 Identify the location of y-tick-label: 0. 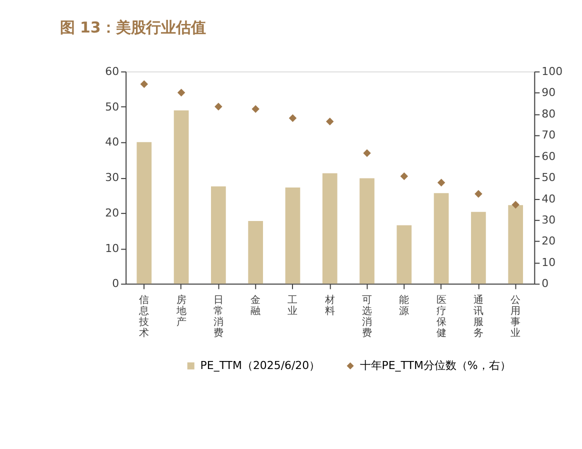
(116, 283).